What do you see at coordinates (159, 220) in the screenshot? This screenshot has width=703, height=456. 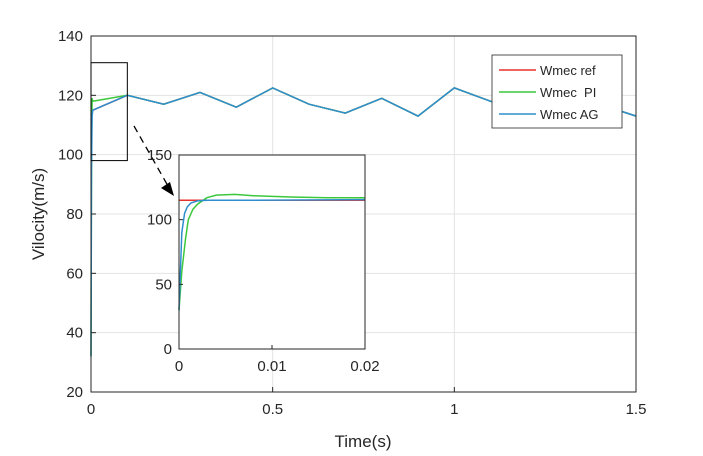 I see `inset-y-tick-label: 100` at bounding box center [159, 220].